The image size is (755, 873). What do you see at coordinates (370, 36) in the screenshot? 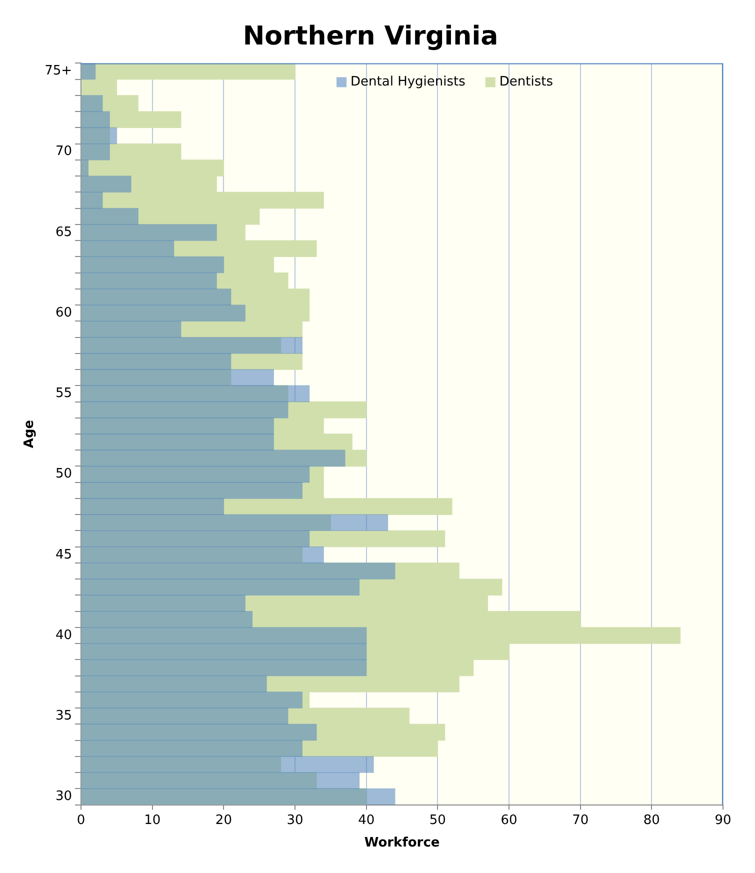
I see `chart-title: Northern Virginia` at bounding box center [370, 36].